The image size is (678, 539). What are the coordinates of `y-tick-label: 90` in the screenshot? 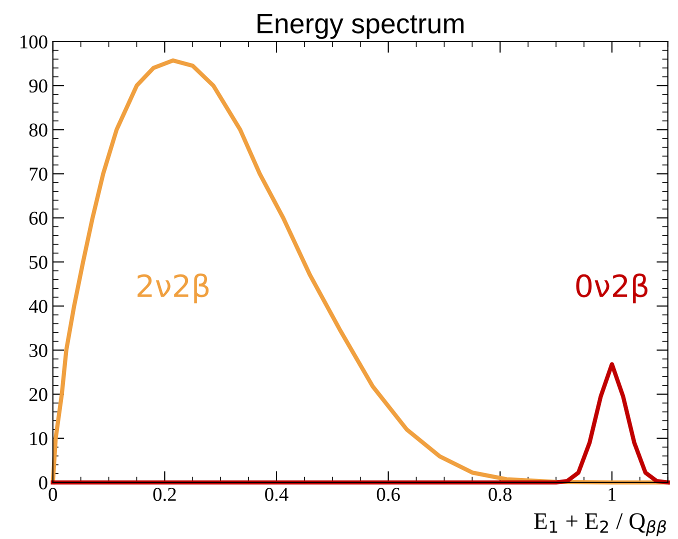 It's located at (38, 86).